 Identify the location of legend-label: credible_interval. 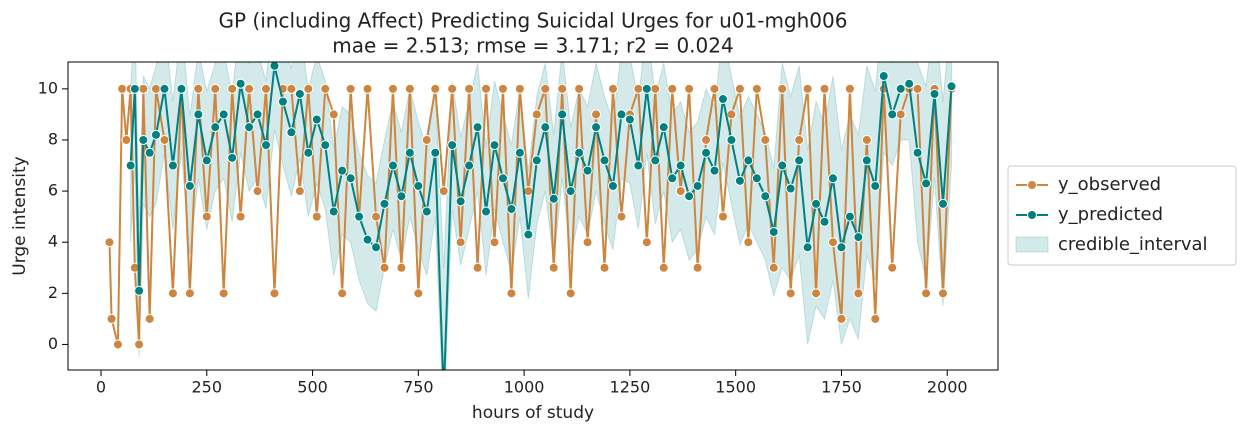
(1133, 244).